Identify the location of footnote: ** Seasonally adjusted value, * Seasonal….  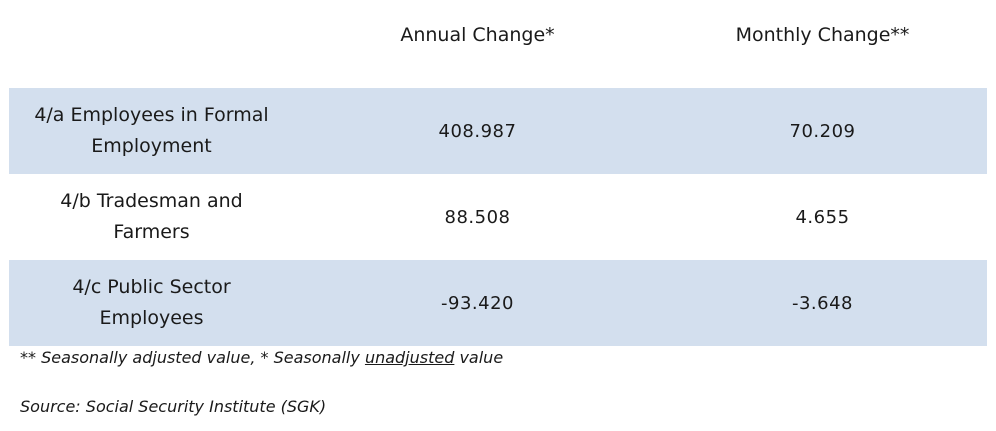
(261, 358).